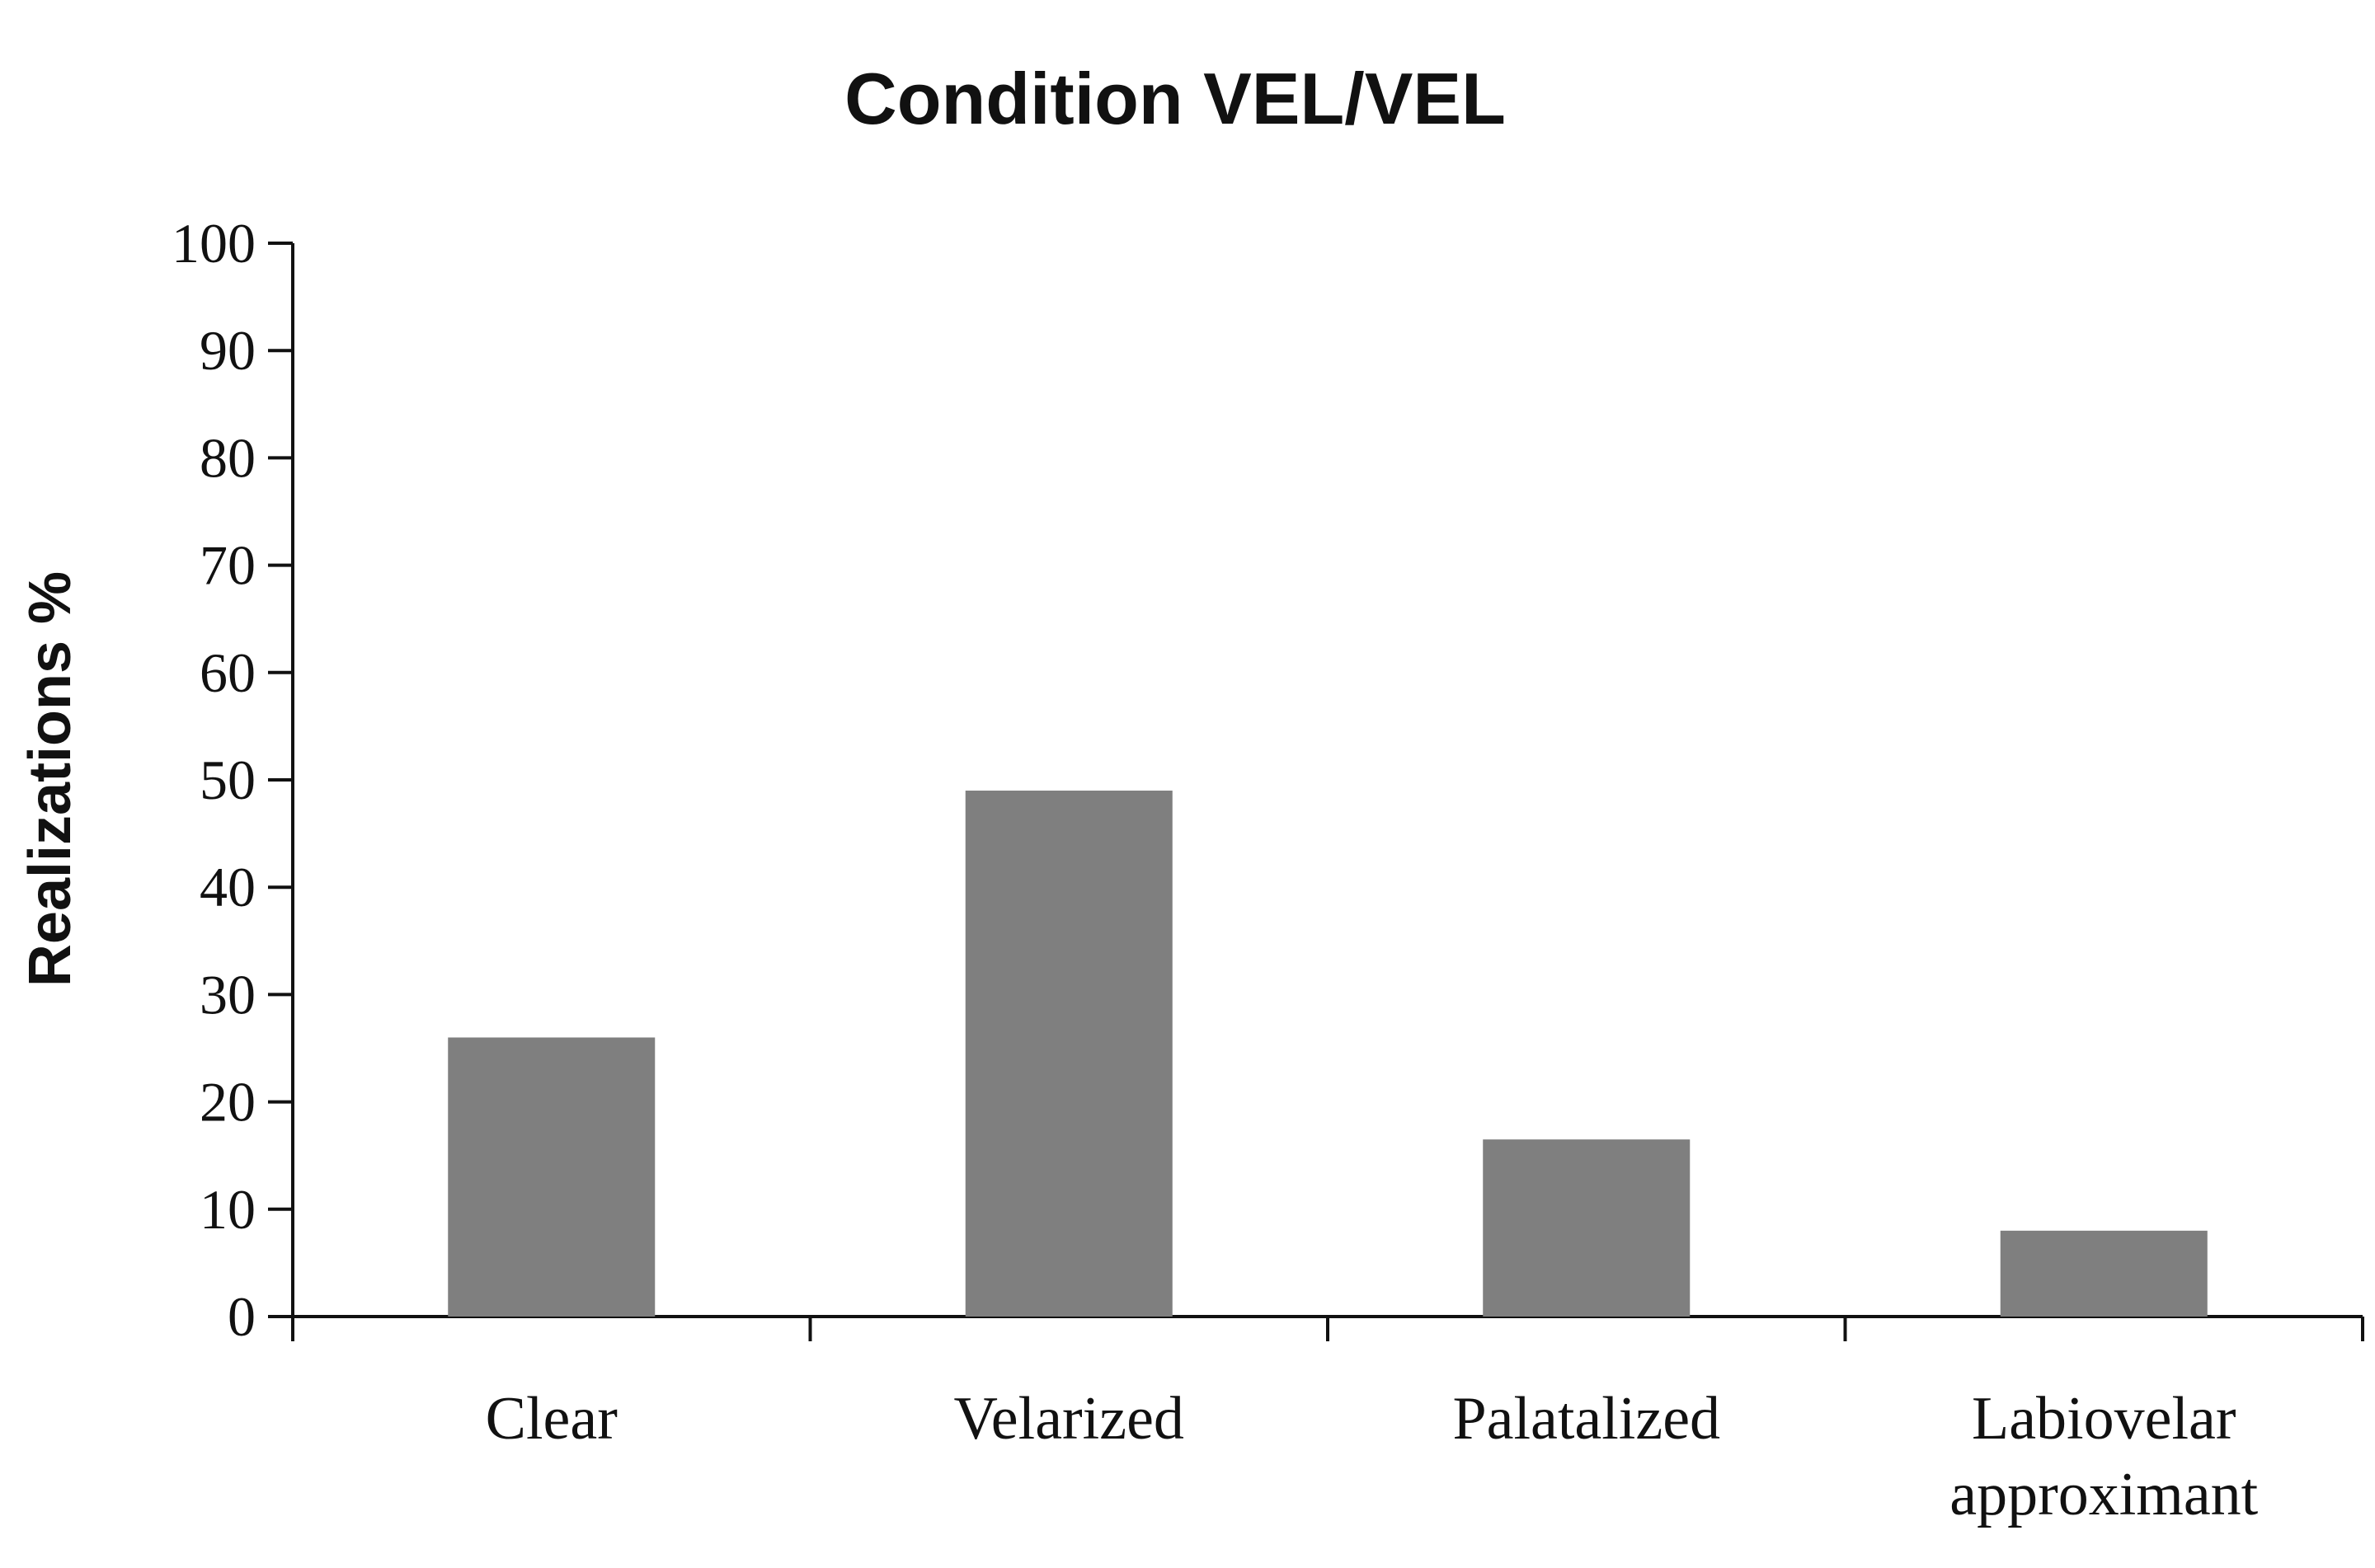 Image resolution: width=2375 pixels, height=1568 pixels. What do you see at coordinates (228, 350) in the screenshot?
I see `y-tick-label: 90` at bounding box center [228, 350].